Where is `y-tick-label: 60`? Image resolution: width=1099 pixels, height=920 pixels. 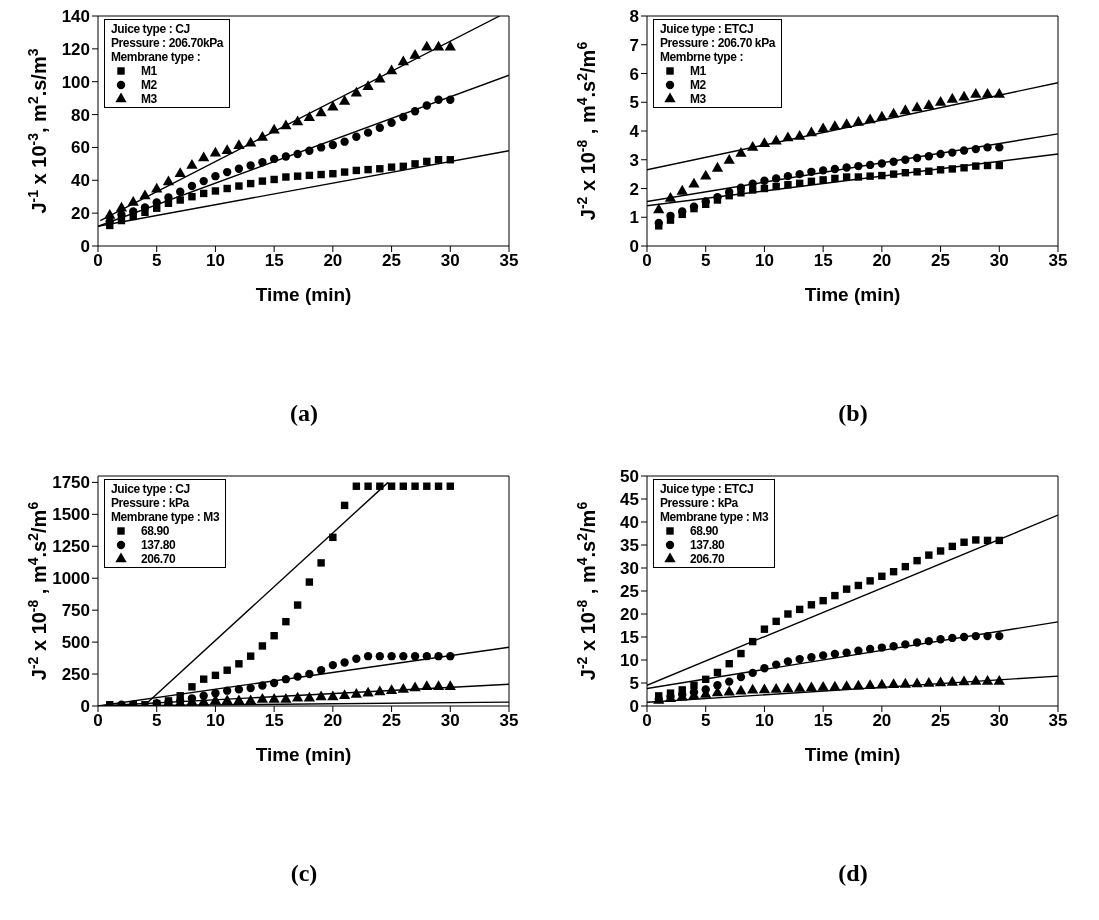 y-tick-label: 60 is located at coordinates (80, 148).